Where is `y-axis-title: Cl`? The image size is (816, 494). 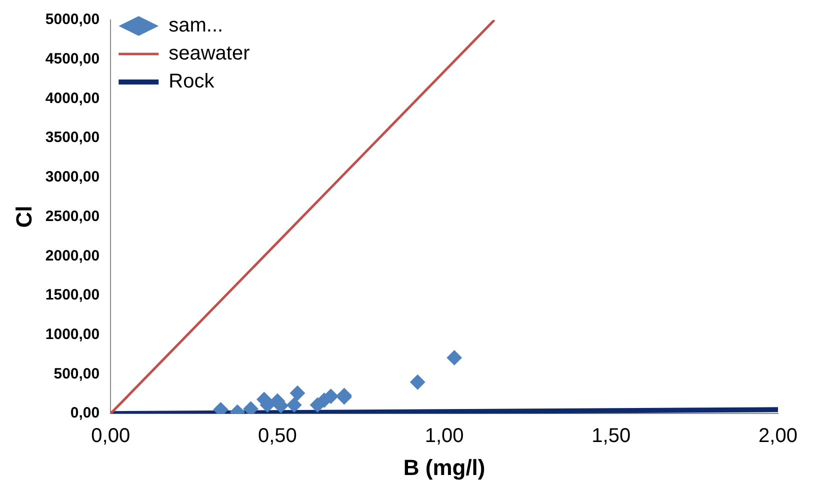 y-axis-title: Cl is located at coordinates (23, 217).